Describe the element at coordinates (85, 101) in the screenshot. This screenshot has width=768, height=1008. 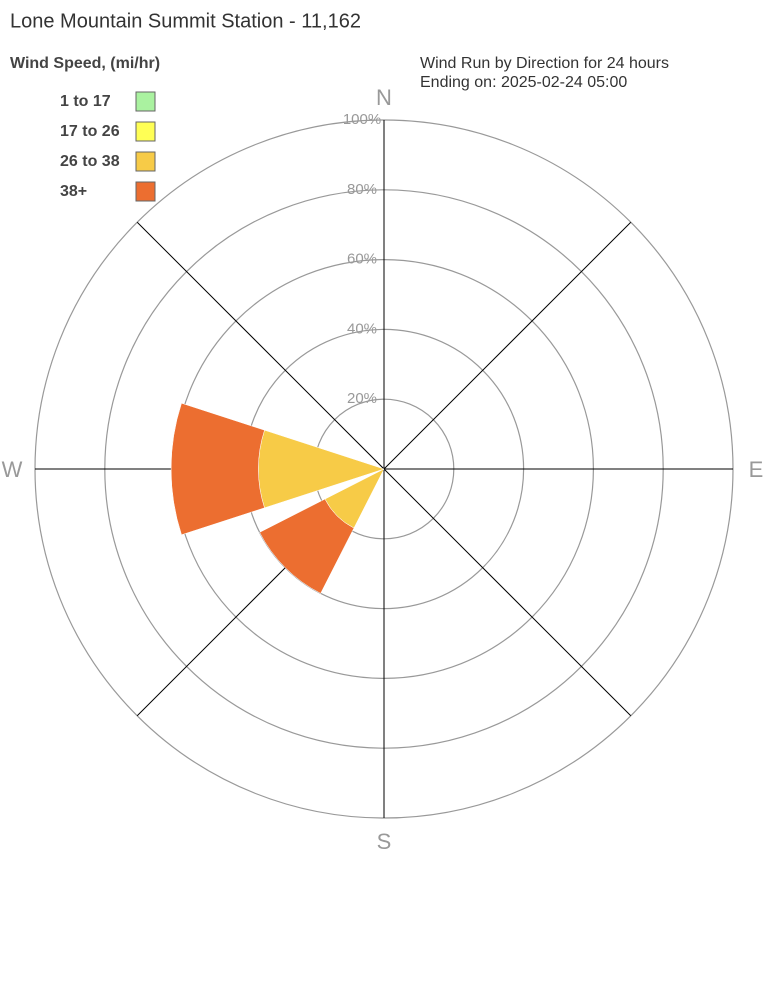
I see `legend-label: 1 to 17` at that location.